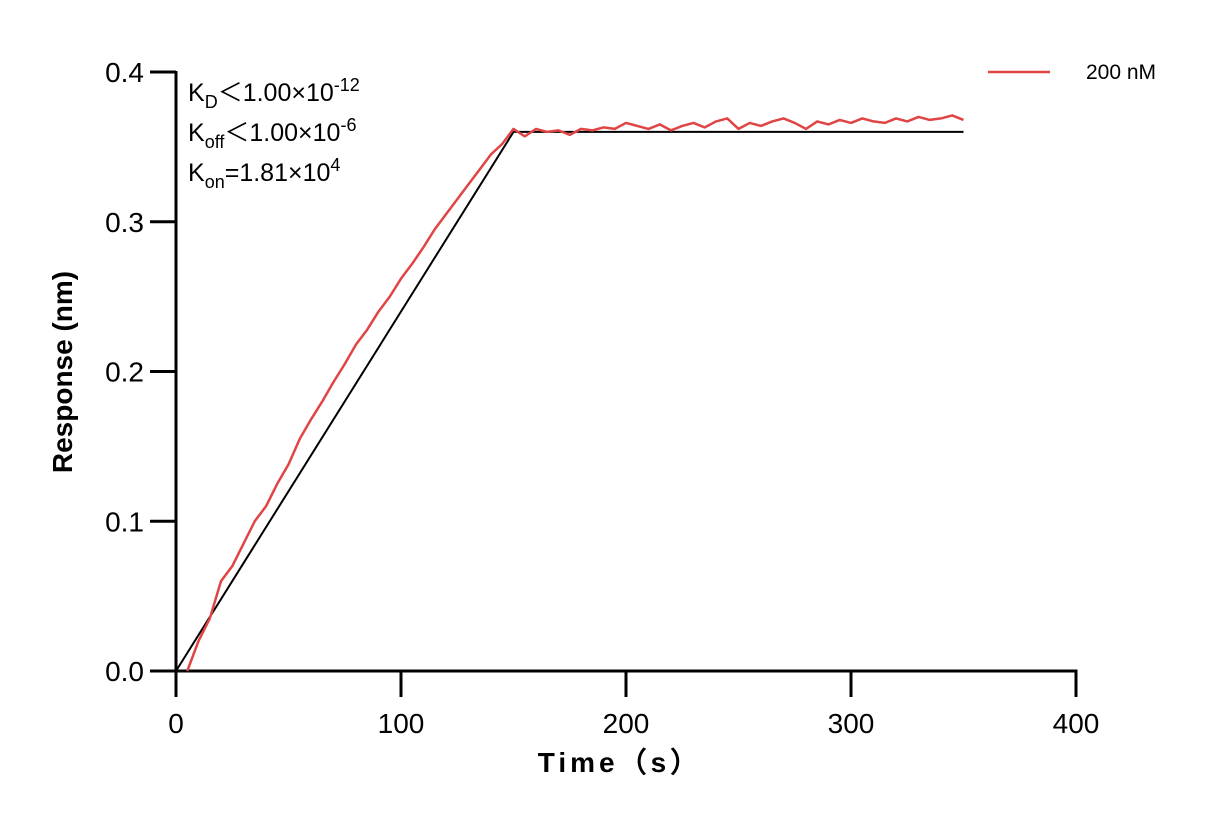 The image size is (1212, 830). What do you see at coordinates (124, 72) in the screenshot?
I see `y-tick-label: 0.4` at bounding box center [124, 72].